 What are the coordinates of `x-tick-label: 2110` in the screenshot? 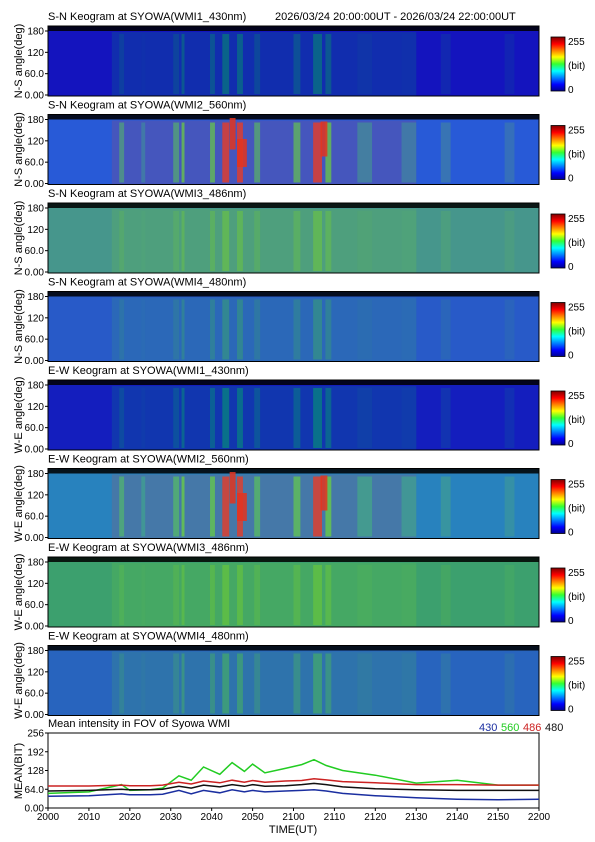 It's located at (335, 817).